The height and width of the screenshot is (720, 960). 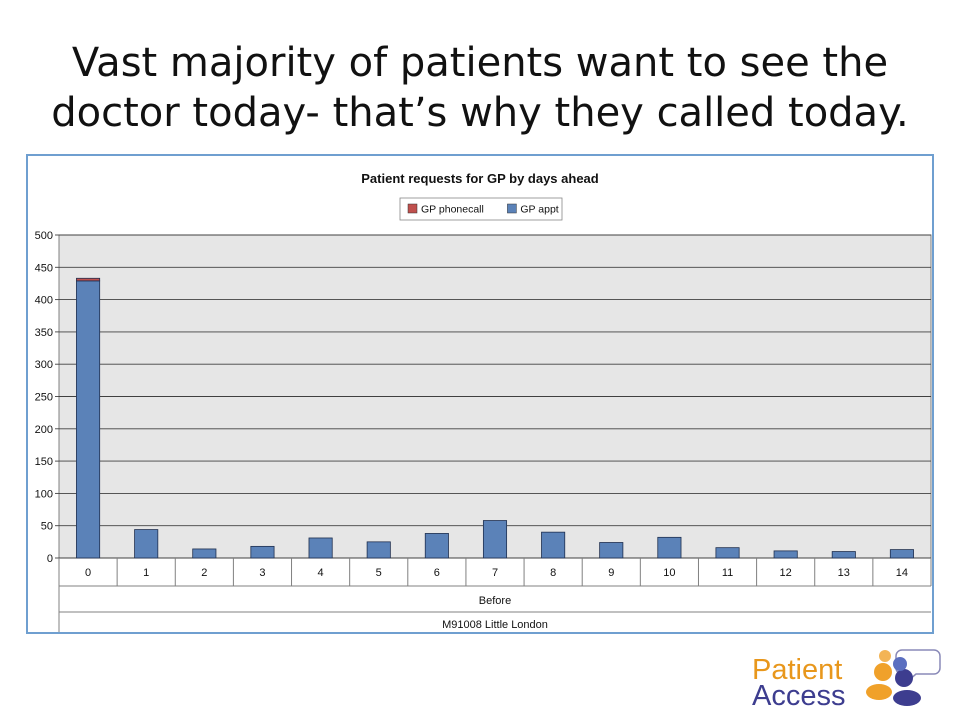 I want to click on x-tick-label: 6, so click(x=437, y=573).